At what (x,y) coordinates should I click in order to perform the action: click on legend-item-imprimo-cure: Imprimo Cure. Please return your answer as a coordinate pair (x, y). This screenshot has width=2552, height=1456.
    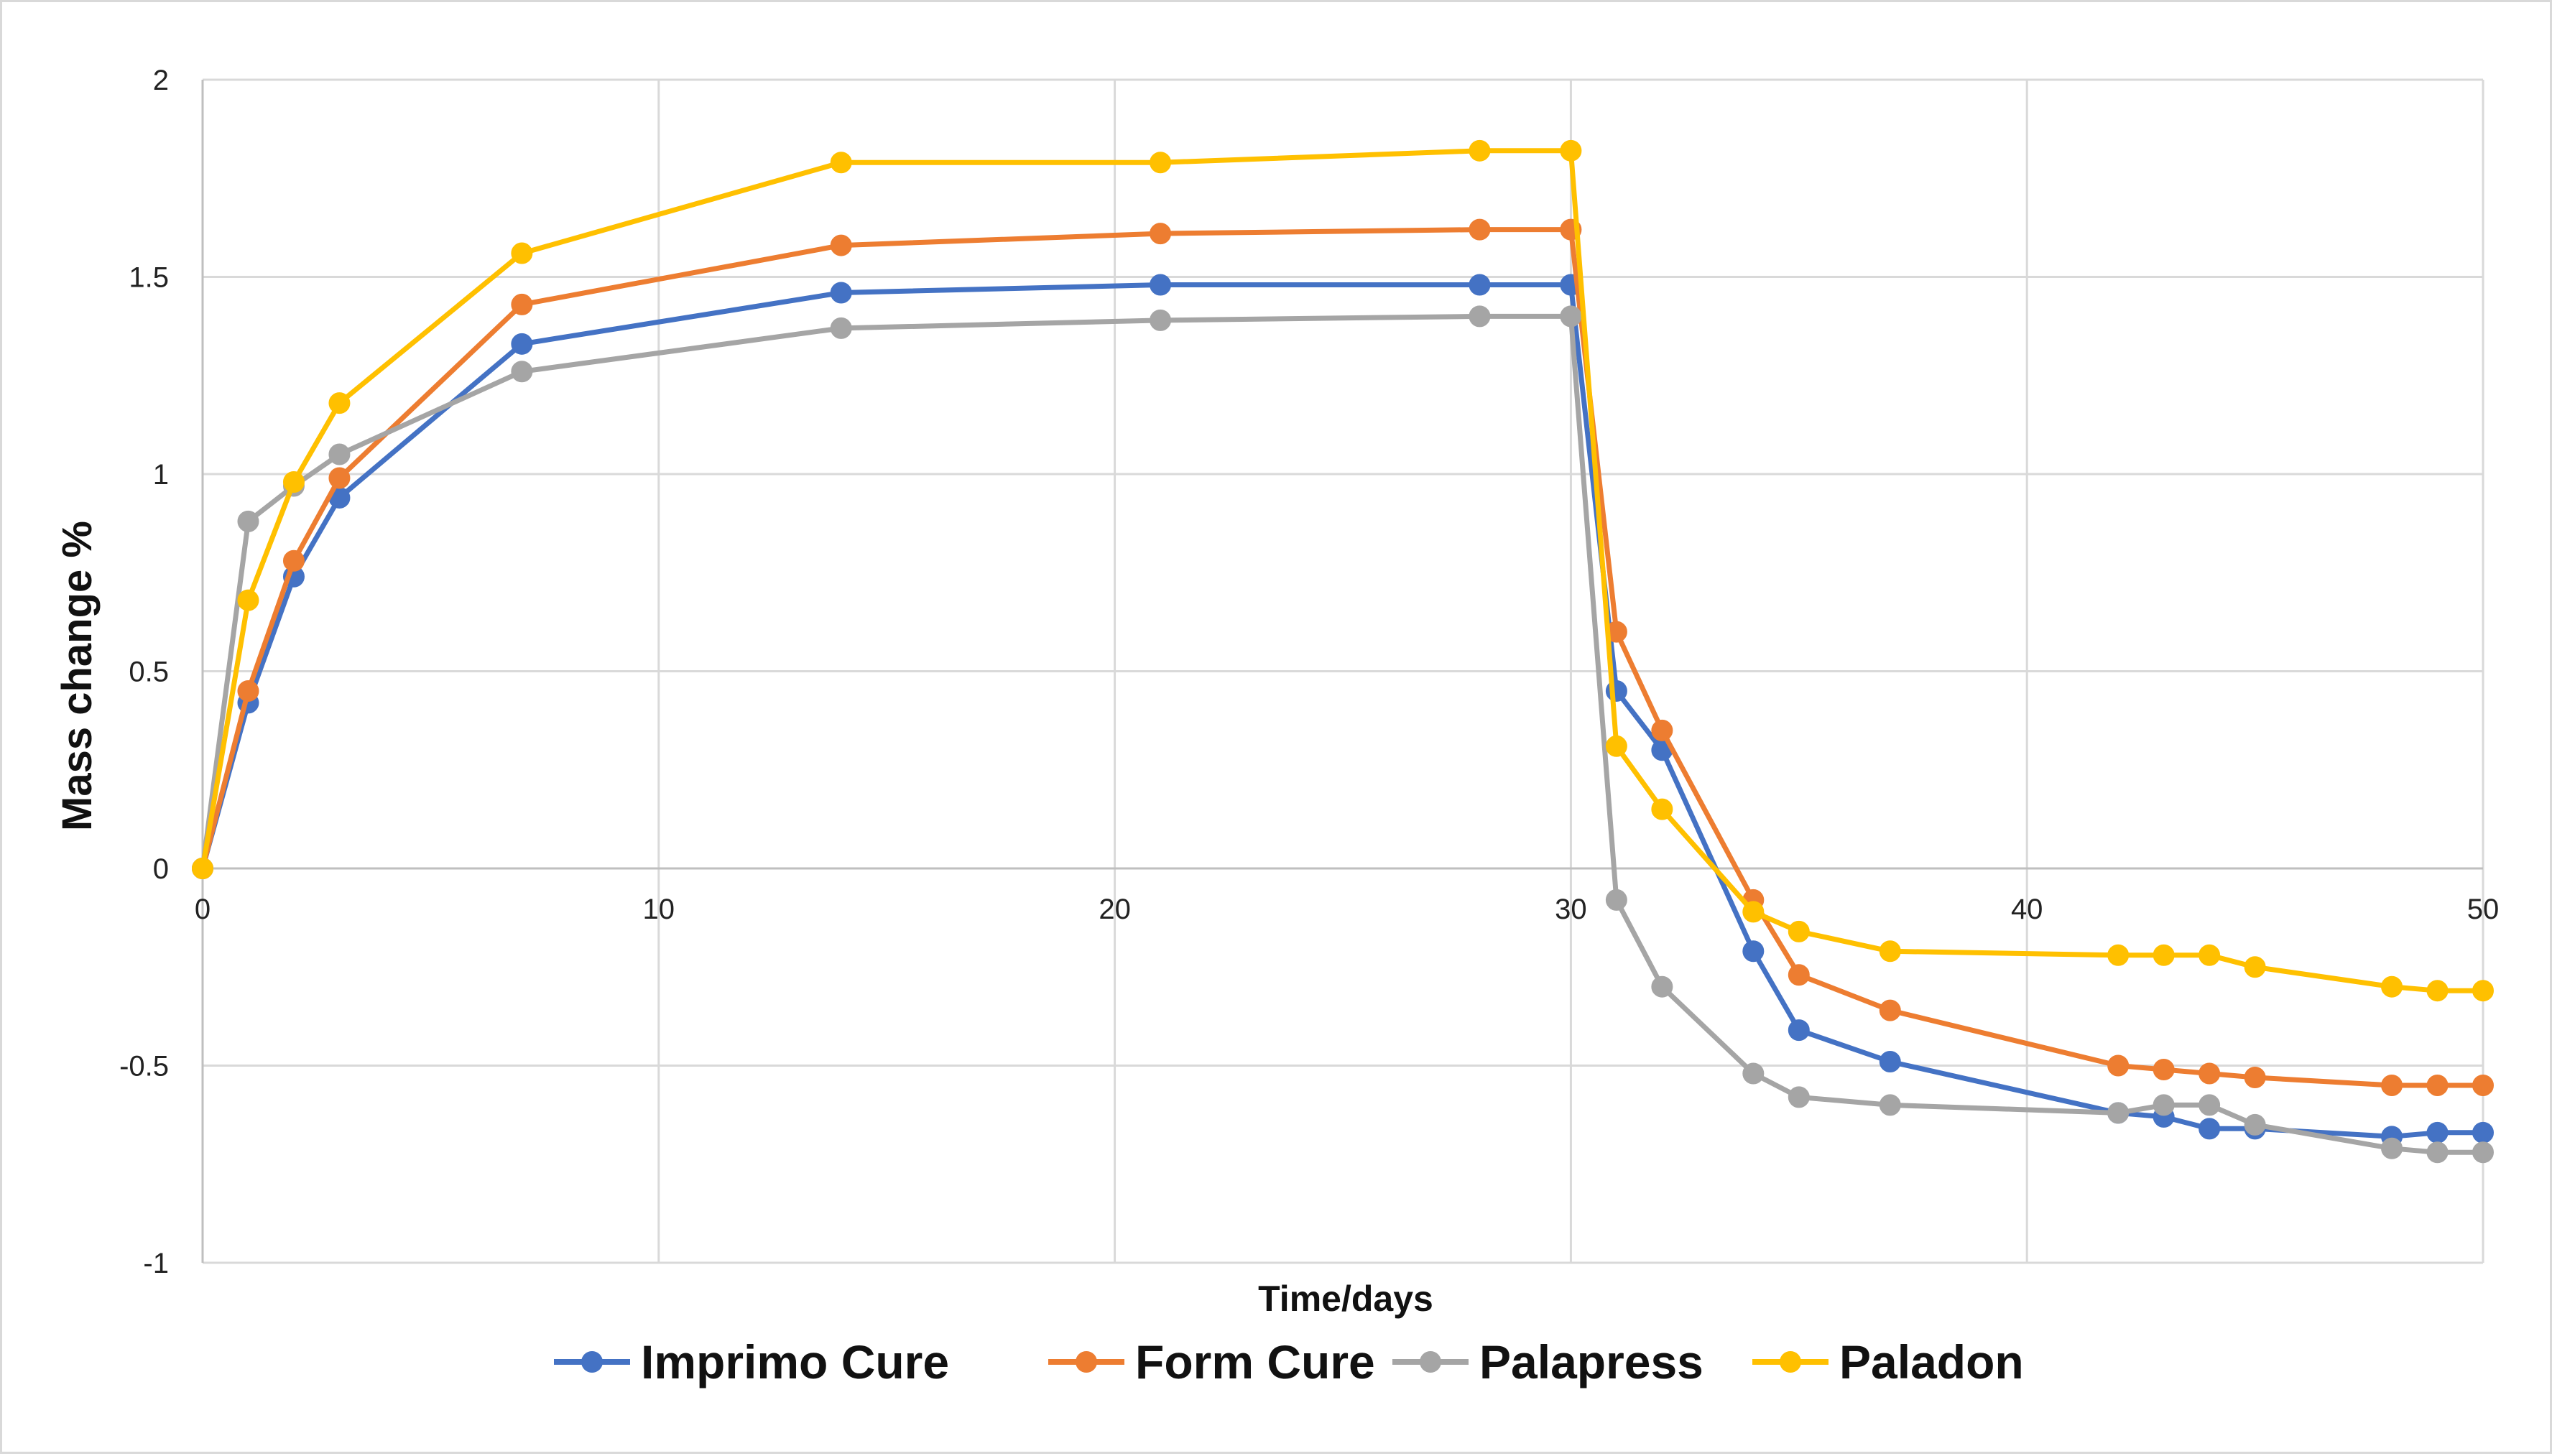
    Looking at the image, I should click on (751, 1361).